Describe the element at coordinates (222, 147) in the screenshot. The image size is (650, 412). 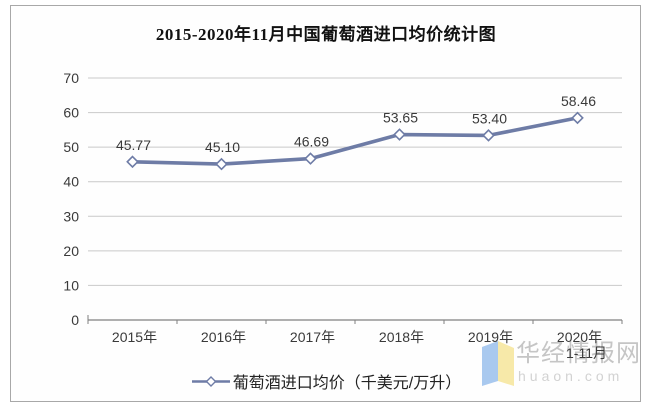
I see `data-label: 45.10` at that location.